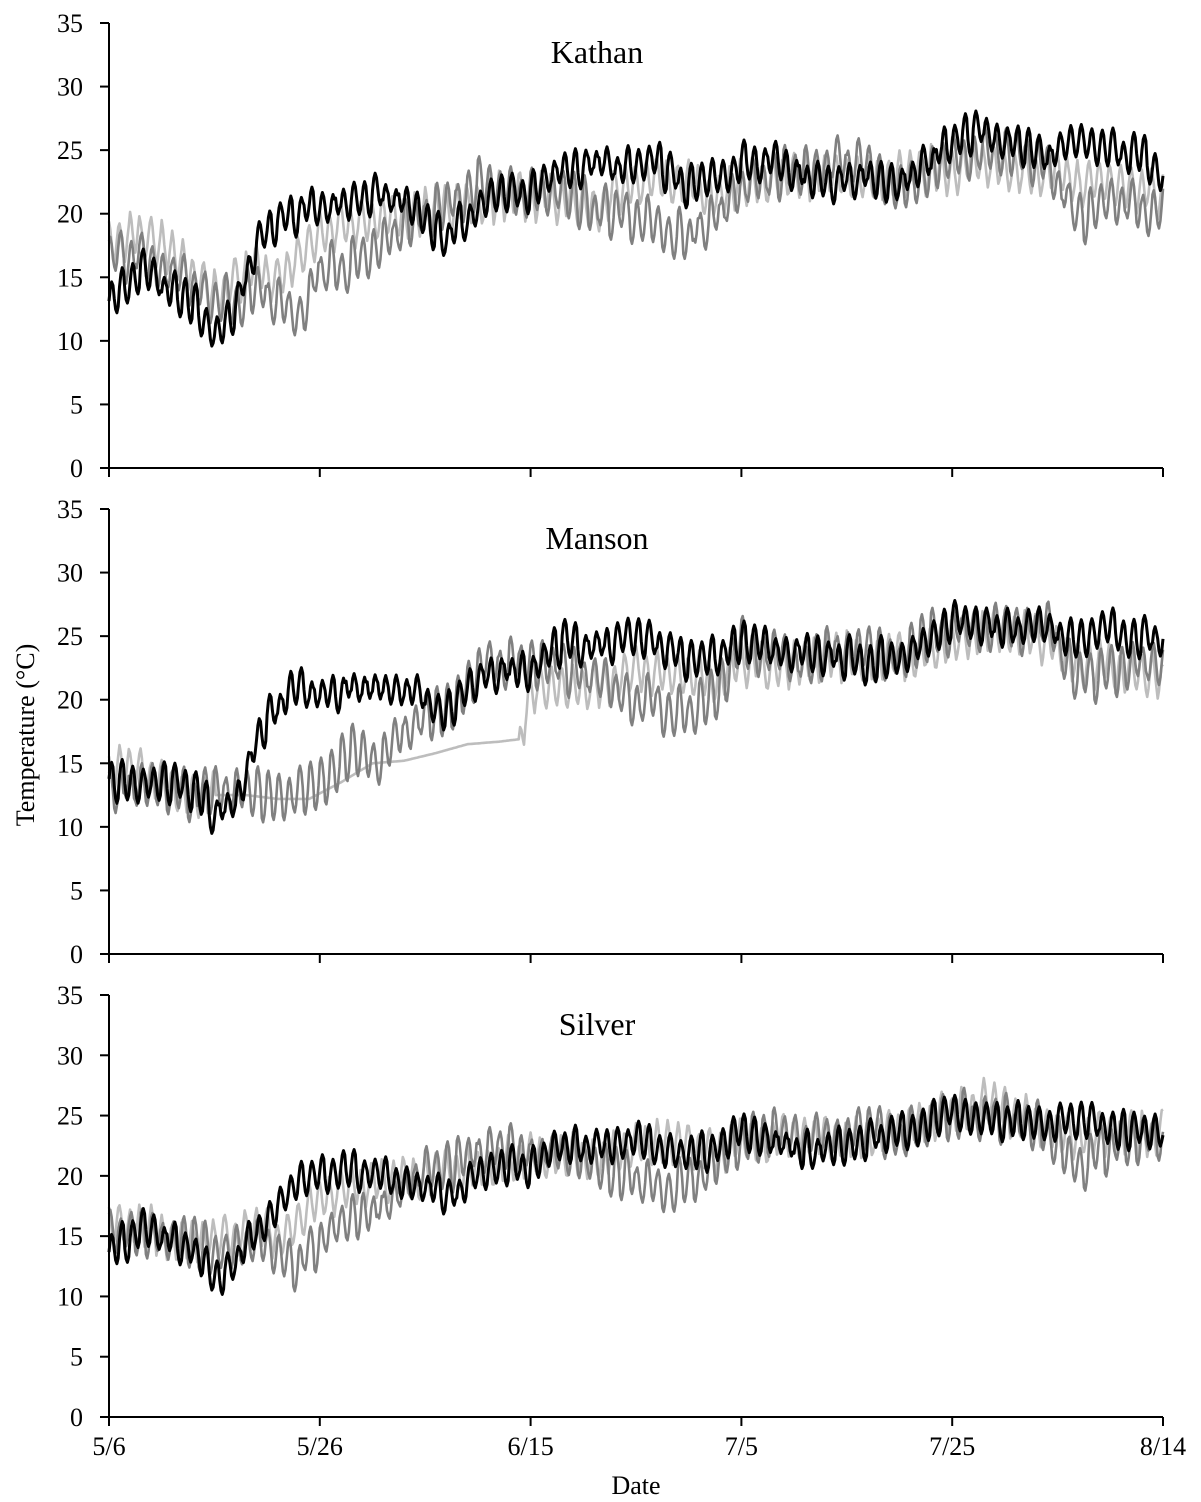 This screenshot has height=1502, width=1201. What do you see at coordinates (597, 52) in the screenshot?
I see `panel-title: Kathan` at bounding box center [597, 52].